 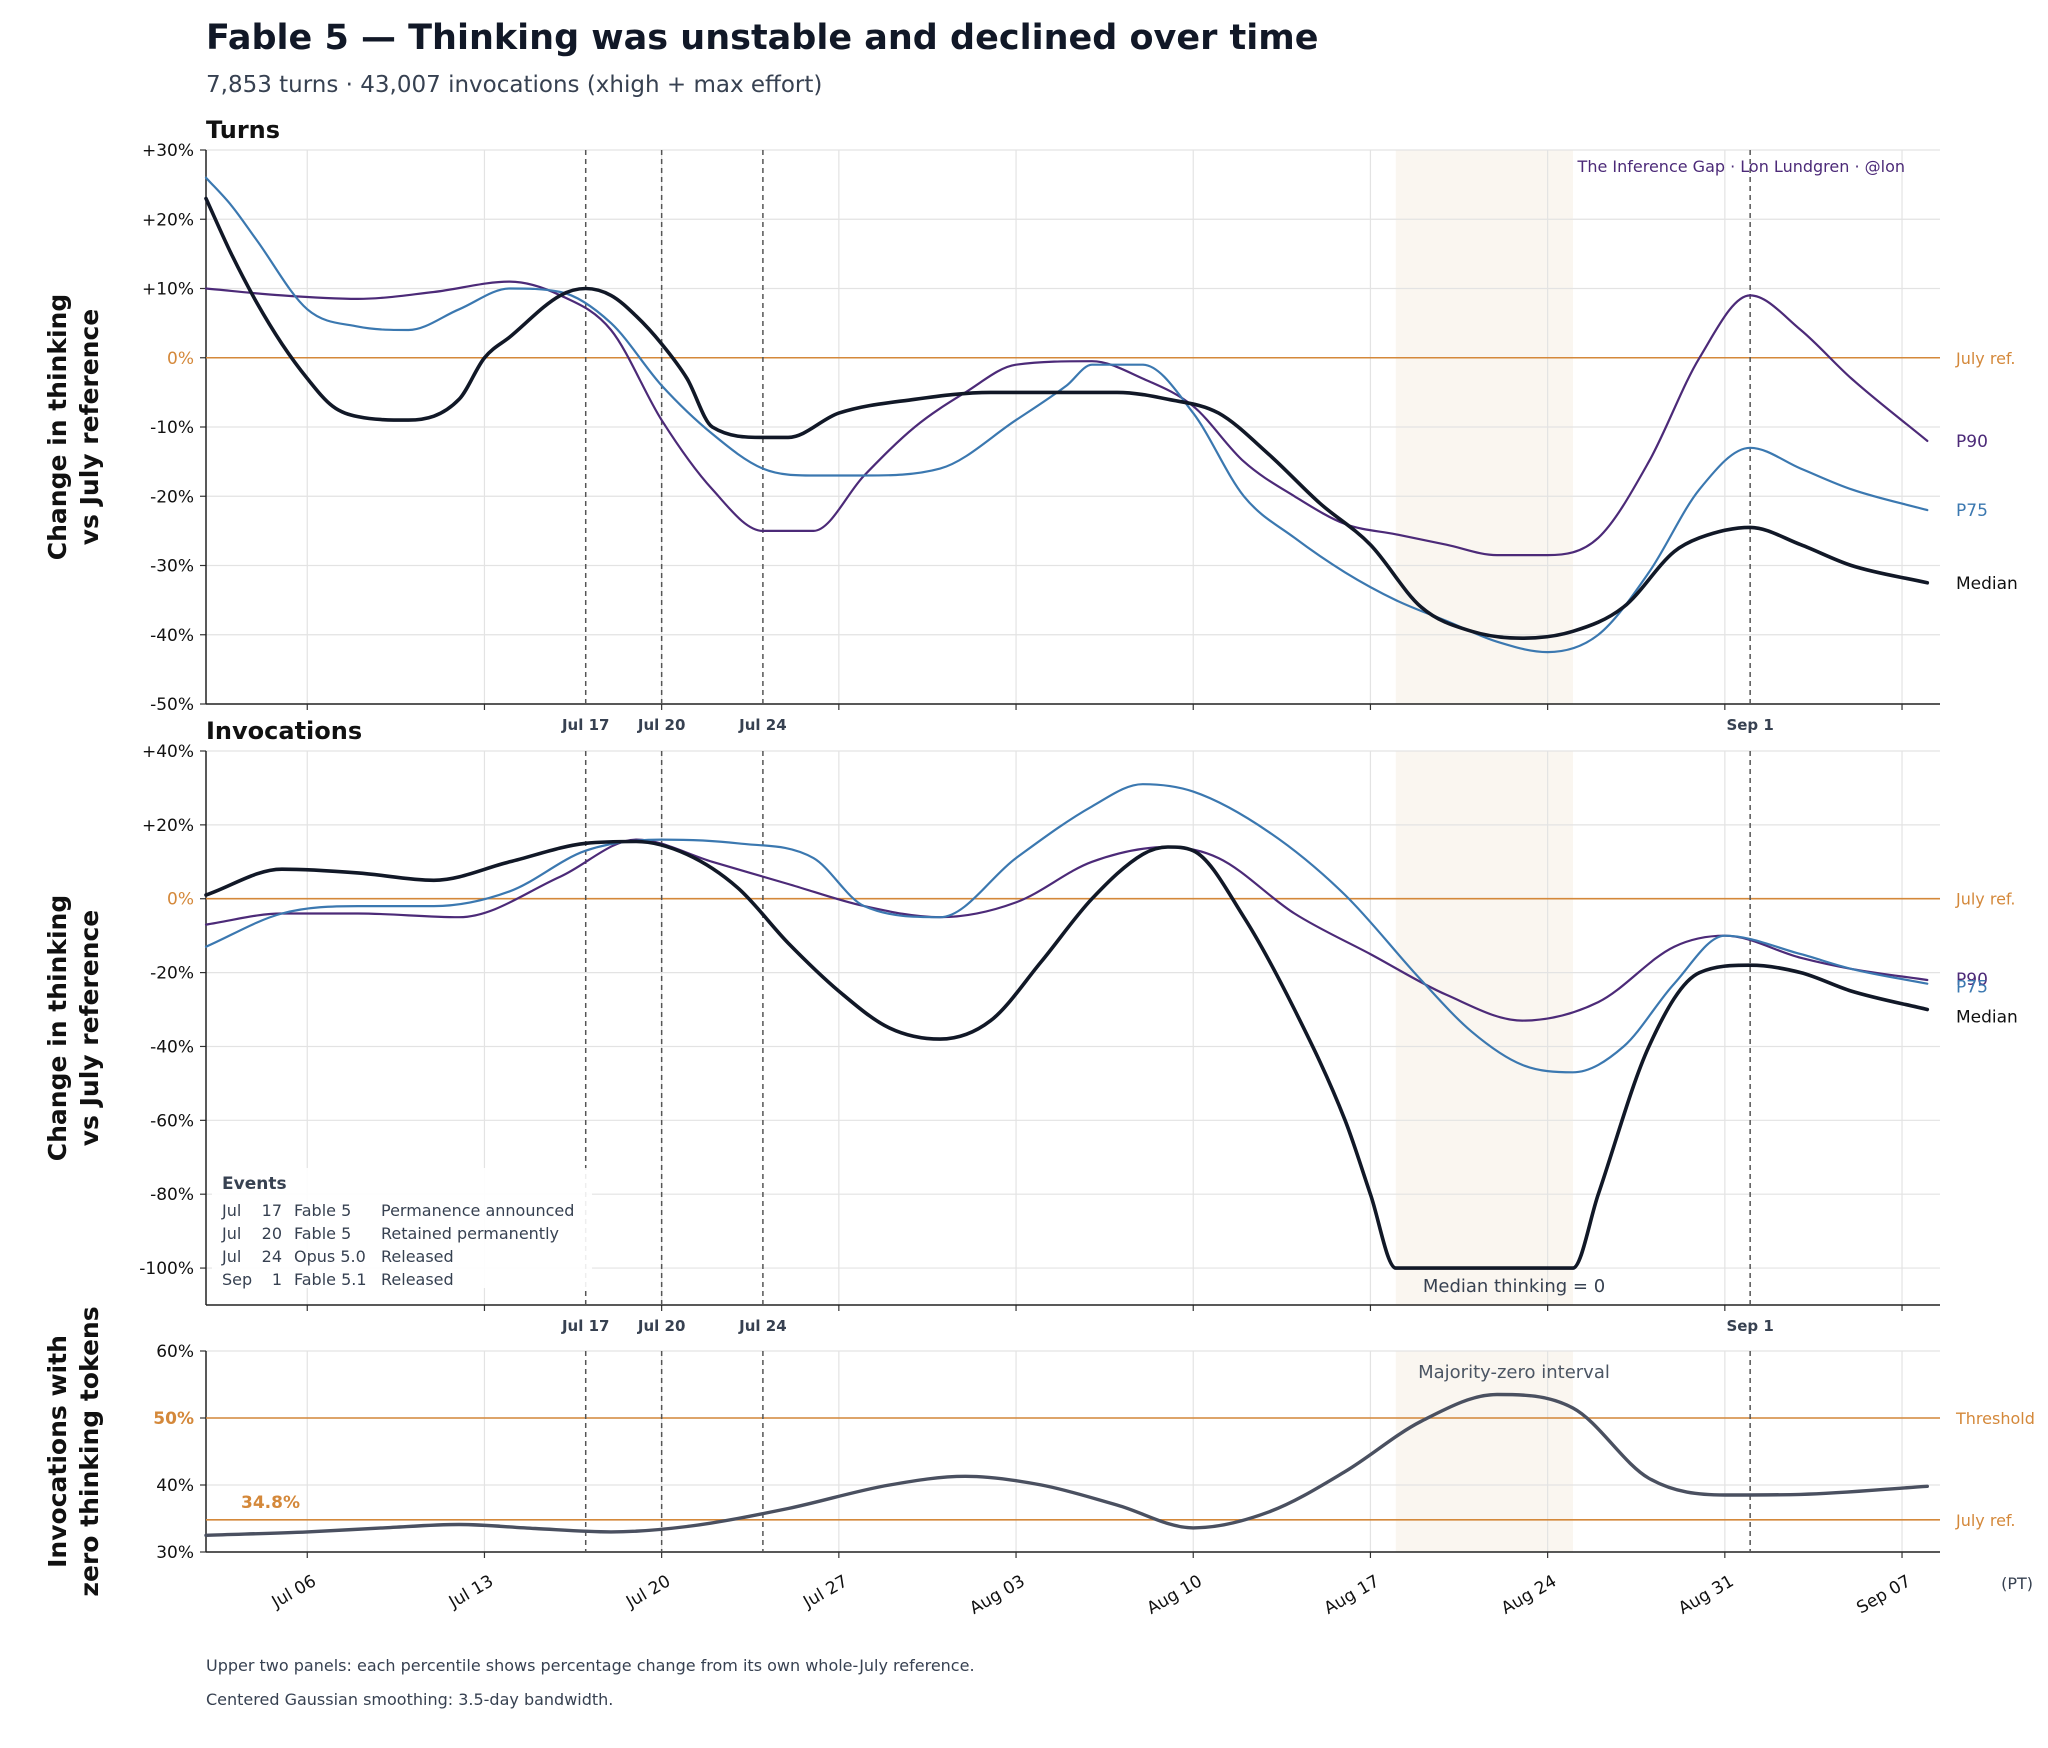 What do you see at coordinates (648, 1592) in the screenshot?
I see `x-tick-label: Jul 20` at bounding box center [648, 1592].